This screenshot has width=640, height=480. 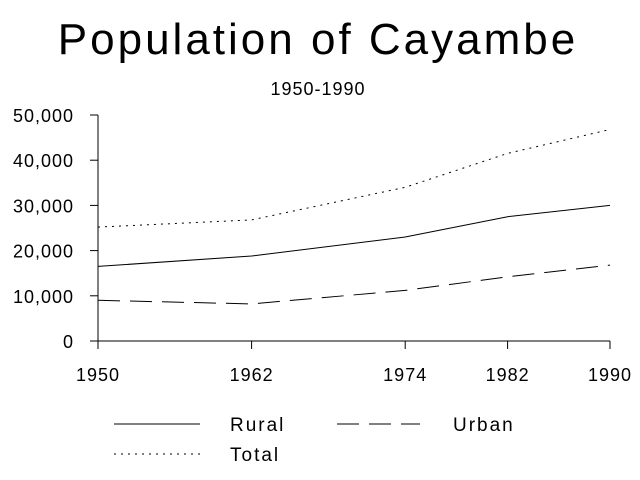 I want to click on x-tick-label: 1982, so click(x=508, y=375).